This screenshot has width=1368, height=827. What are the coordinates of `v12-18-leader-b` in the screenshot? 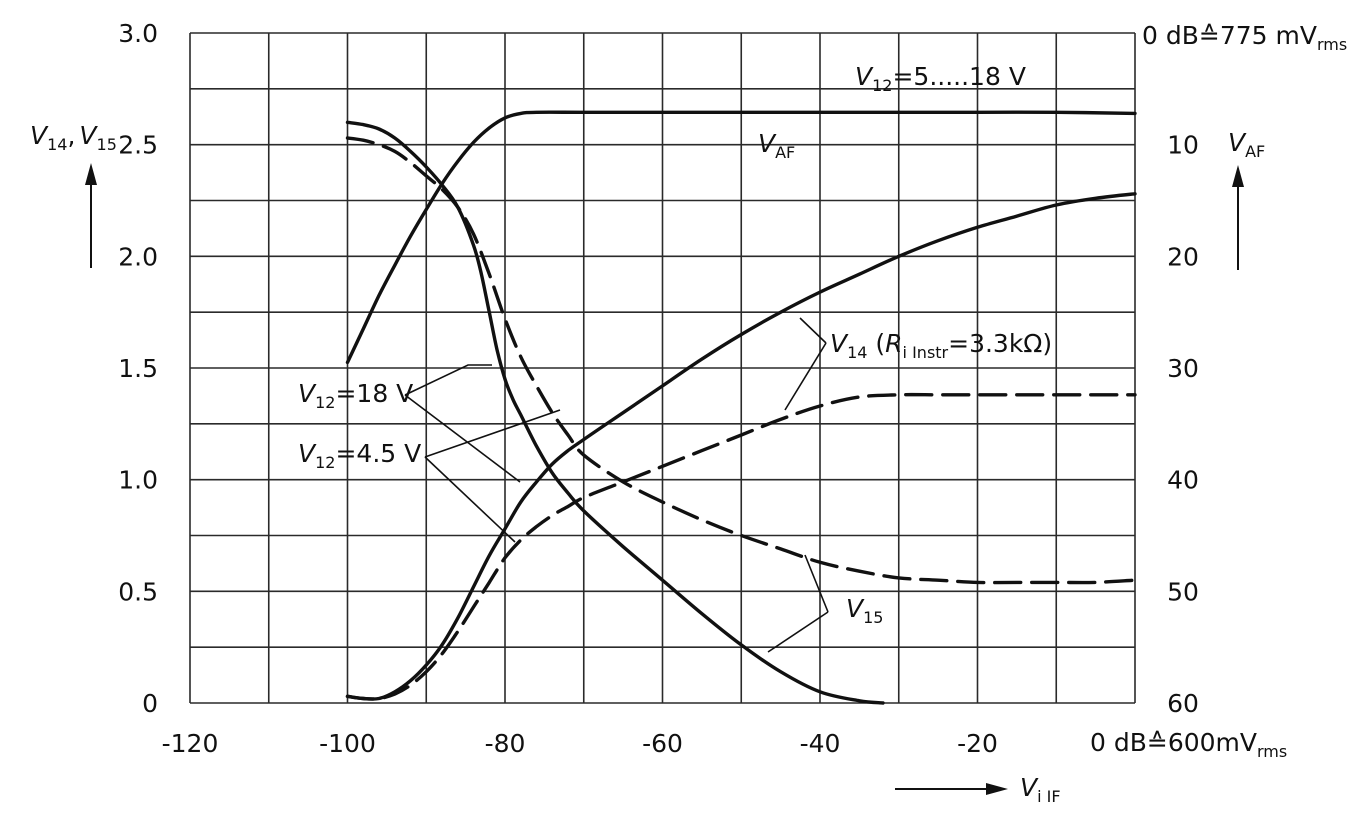 It's located at (462, 438).